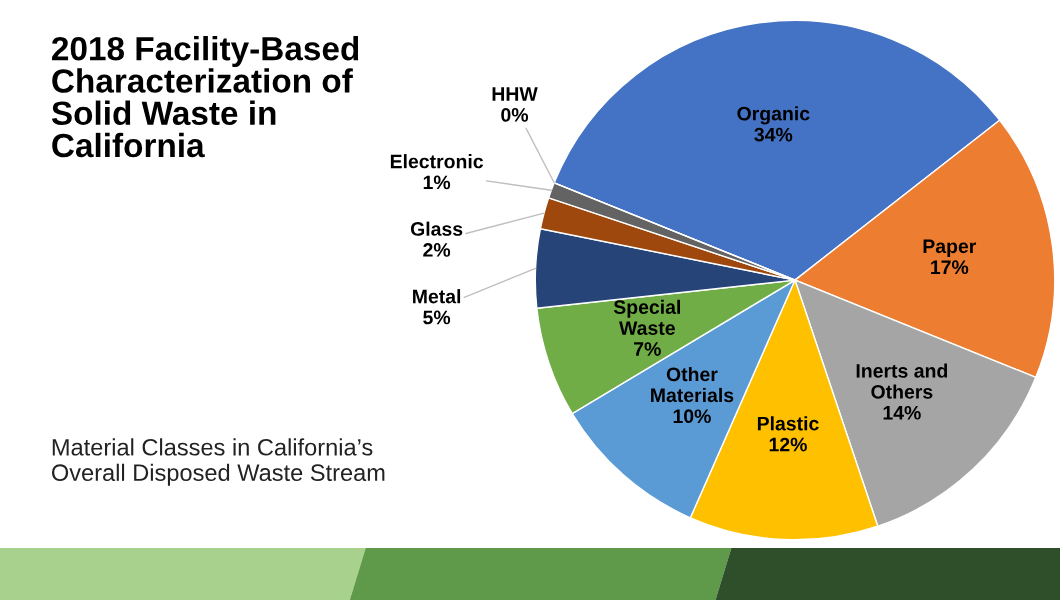 Image resolution: width=1060 pixels, height=600 pixels. I want to click on data-label: 12%, so click(788, 444).